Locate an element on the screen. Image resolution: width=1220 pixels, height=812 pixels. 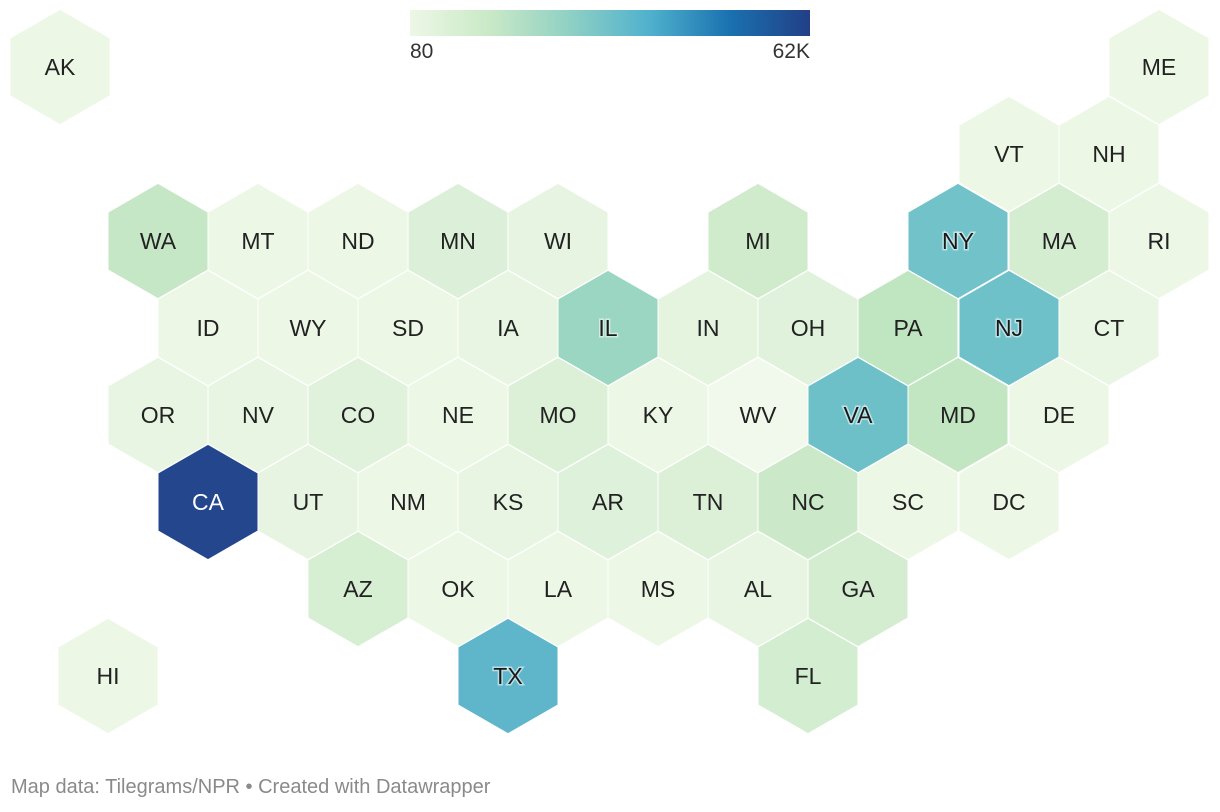
state-tile-ma: MA is located at coordinates (1059, 241).